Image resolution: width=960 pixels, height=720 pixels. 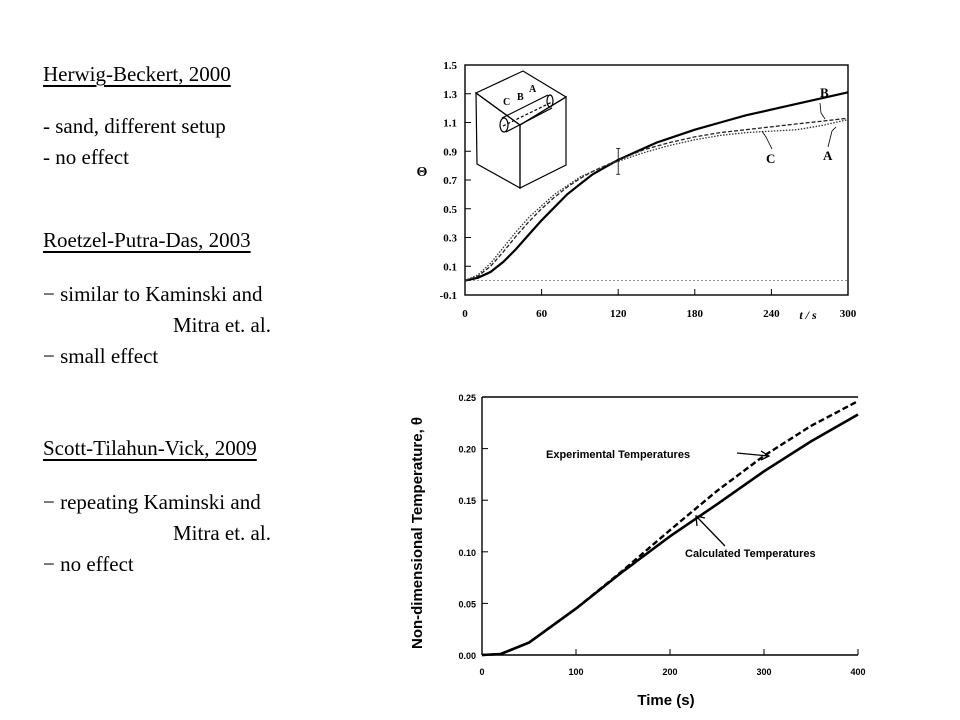 I want to click on inset-label-a: A, so click(x=533, y=89).